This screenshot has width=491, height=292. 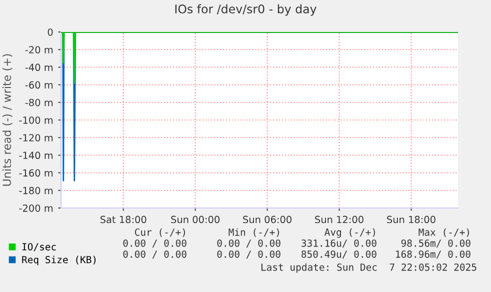 What do you see at coordinates (267, 220) in the screenshot?
I see `x-tick-label: Sun 06:00` at bounding box center [267, 220].